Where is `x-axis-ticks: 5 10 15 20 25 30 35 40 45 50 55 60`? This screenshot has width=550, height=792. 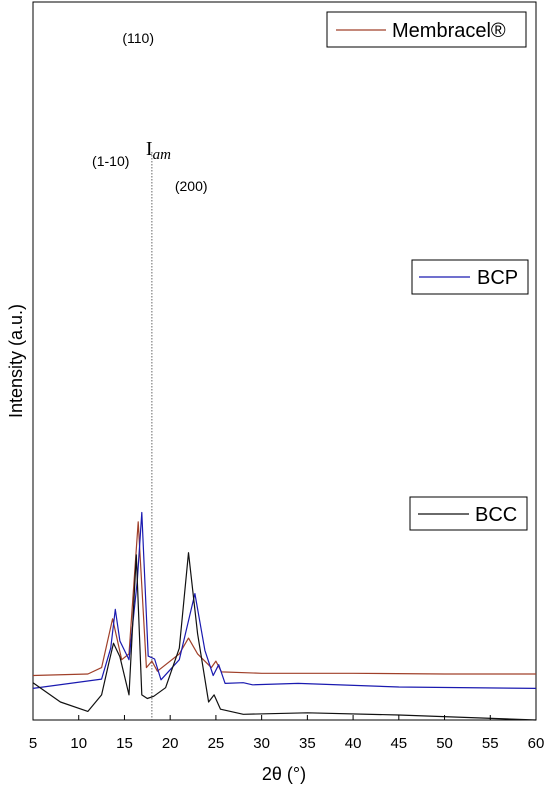 x-axis-ticks: 5 10 15 20 25 30 35 40 45 50 55 60 is located at coordinates (287, 733).